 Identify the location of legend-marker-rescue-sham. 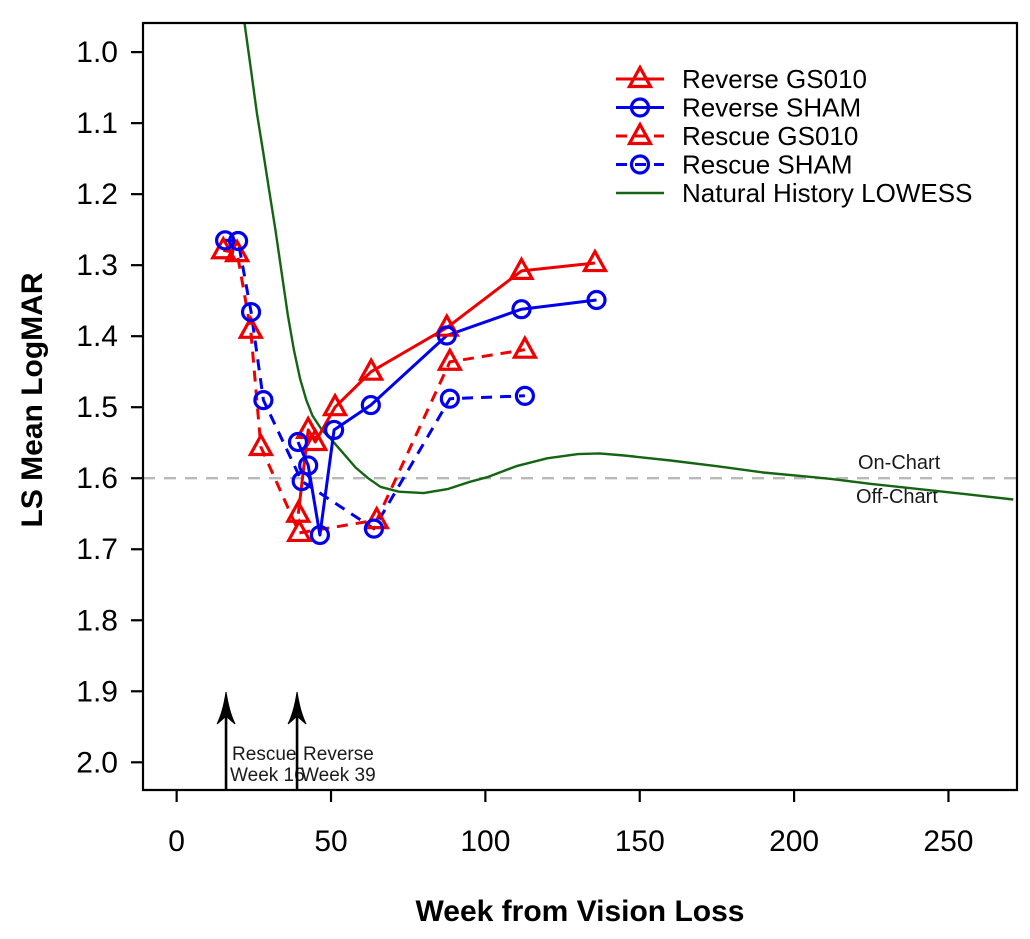
(640, 164).